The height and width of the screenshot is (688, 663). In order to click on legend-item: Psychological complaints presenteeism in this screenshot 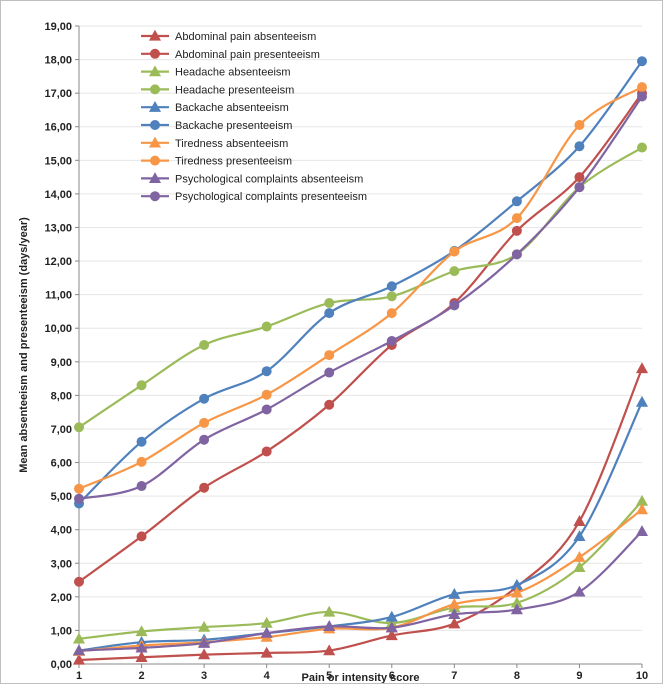, I will do `click(254, 197)`.